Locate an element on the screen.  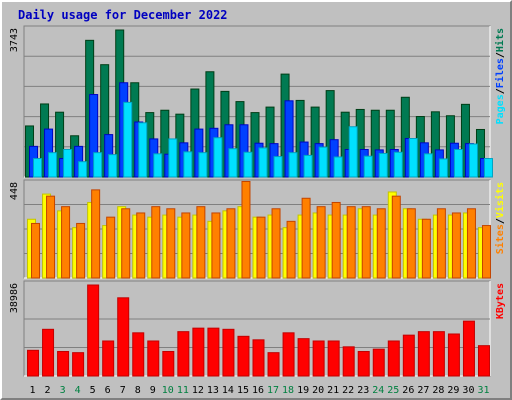
day-label-12: 12 is located at coordinates (198, 390).